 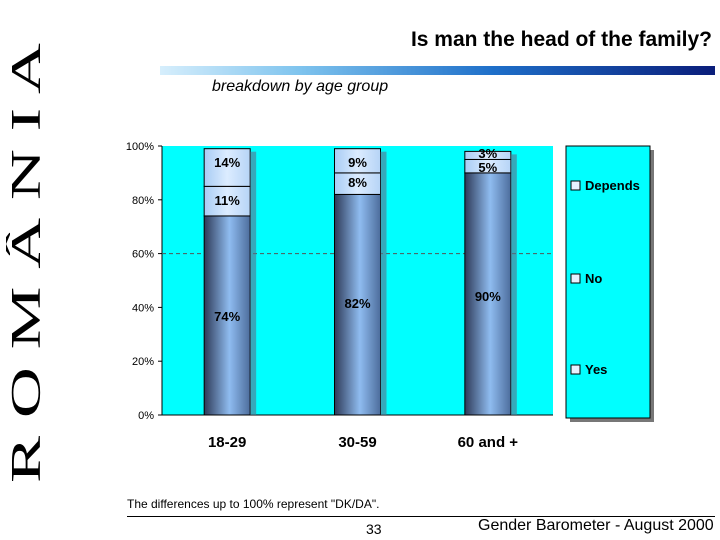 What do you see at coordinates (357, 442) in the screenshot?
I see `x-tick-label: 30-59` at bounding box center [357, 442].